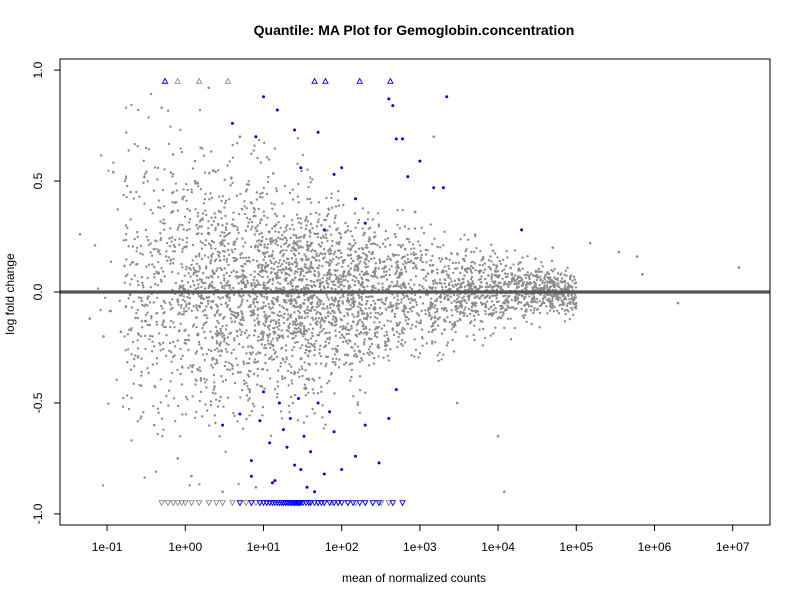 Image resolution: width=800 pixels, height=600 pixels. What do you see at coordinates (264, 547) in the screenshot?
I see `x-tick-label: 1e+01` at bounding box center [264, 547].